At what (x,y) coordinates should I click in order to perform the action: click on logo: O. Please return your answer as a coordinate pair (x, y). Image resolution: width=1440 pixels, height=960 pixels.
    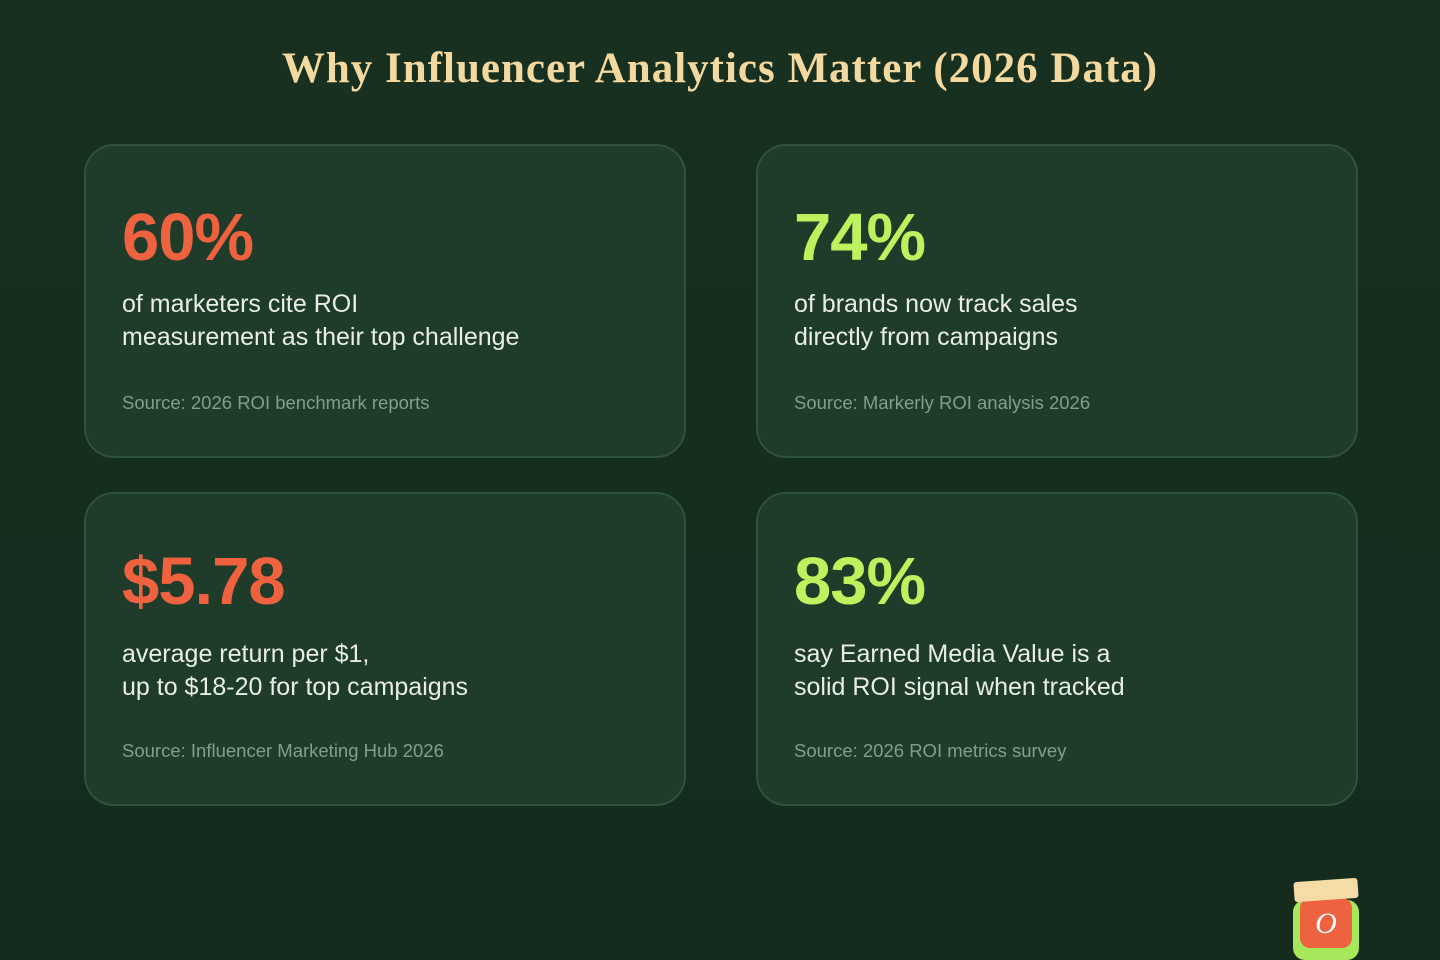
    Looking at the image, I should click on (1326, 918).